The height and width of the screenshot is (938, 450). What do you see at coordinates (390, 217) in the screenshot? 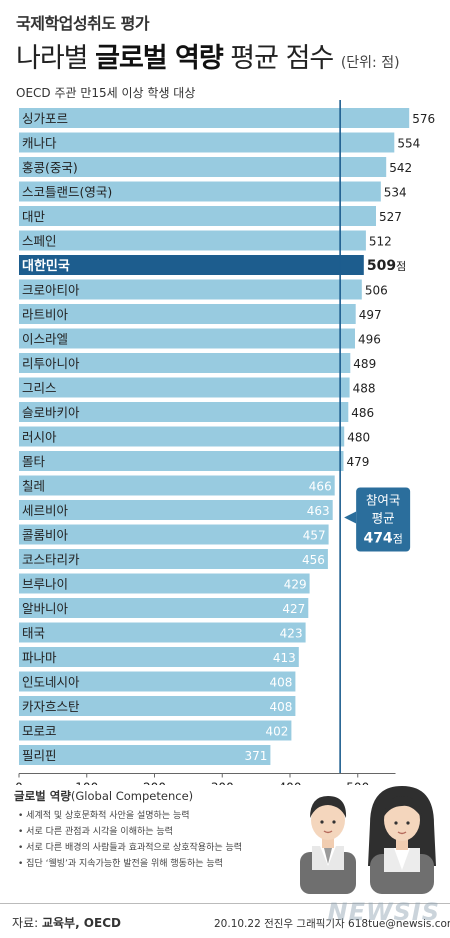
I see `value-label: 527` at bounding box center [390, 217].